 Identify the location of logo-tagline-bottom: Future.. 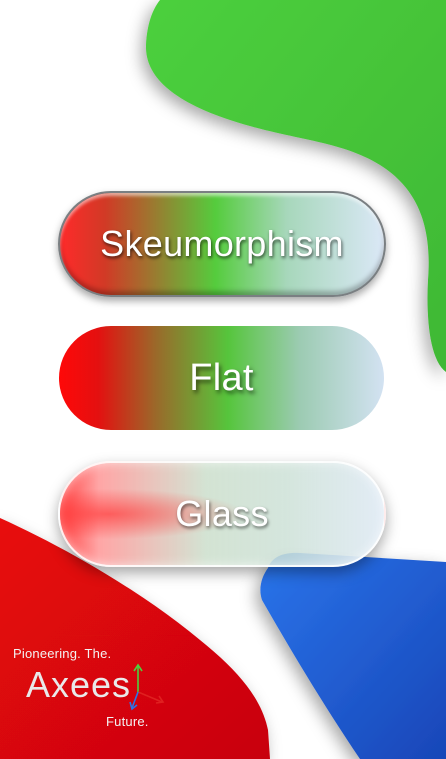
(127, 721).